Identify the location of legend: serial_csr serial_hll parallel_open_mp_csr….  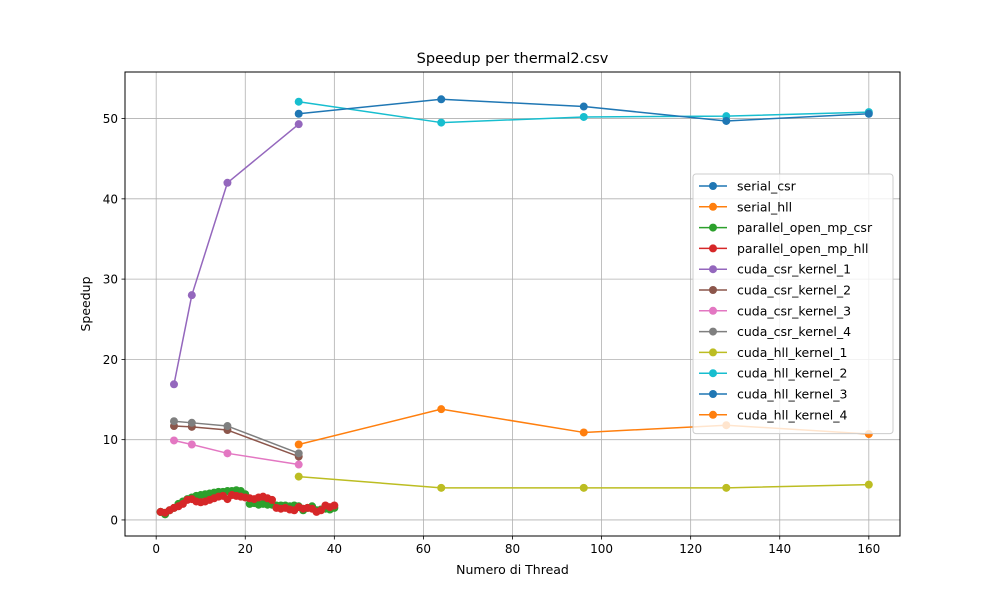
(793, 304).